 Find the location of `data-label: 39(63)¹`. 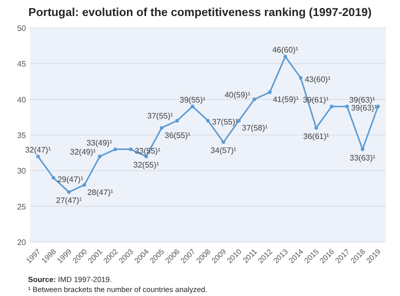

data-label: 39(63)¹ is located at coordinates (362, 99).